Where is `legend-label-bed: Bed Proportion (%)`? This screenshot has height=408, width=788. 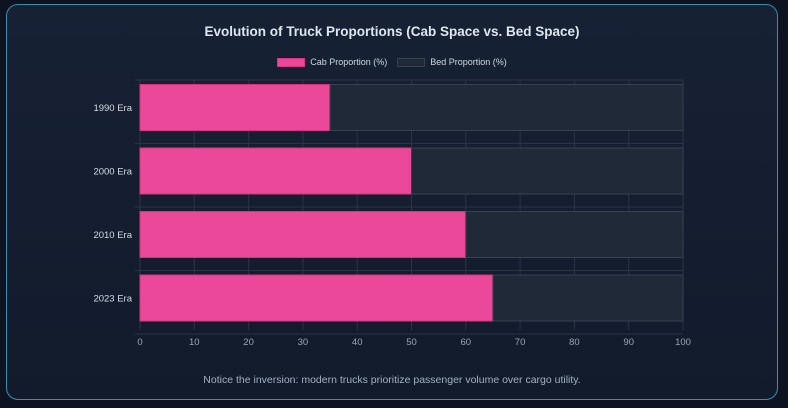 legend-label-bed: Bed Proportion (%) is located at coordinates (468, 62).